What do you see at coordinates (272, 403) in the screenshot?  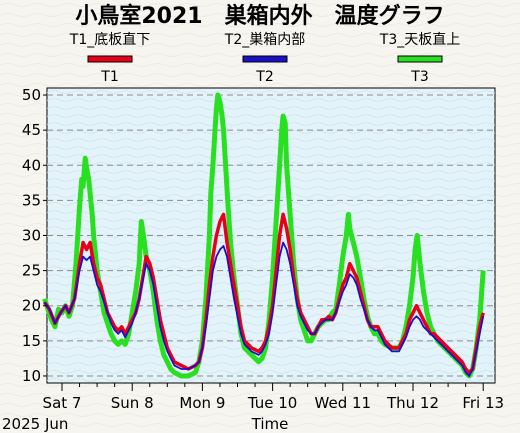 I see `x-tick-label: Tue 10` at bounding box center [272, 403].